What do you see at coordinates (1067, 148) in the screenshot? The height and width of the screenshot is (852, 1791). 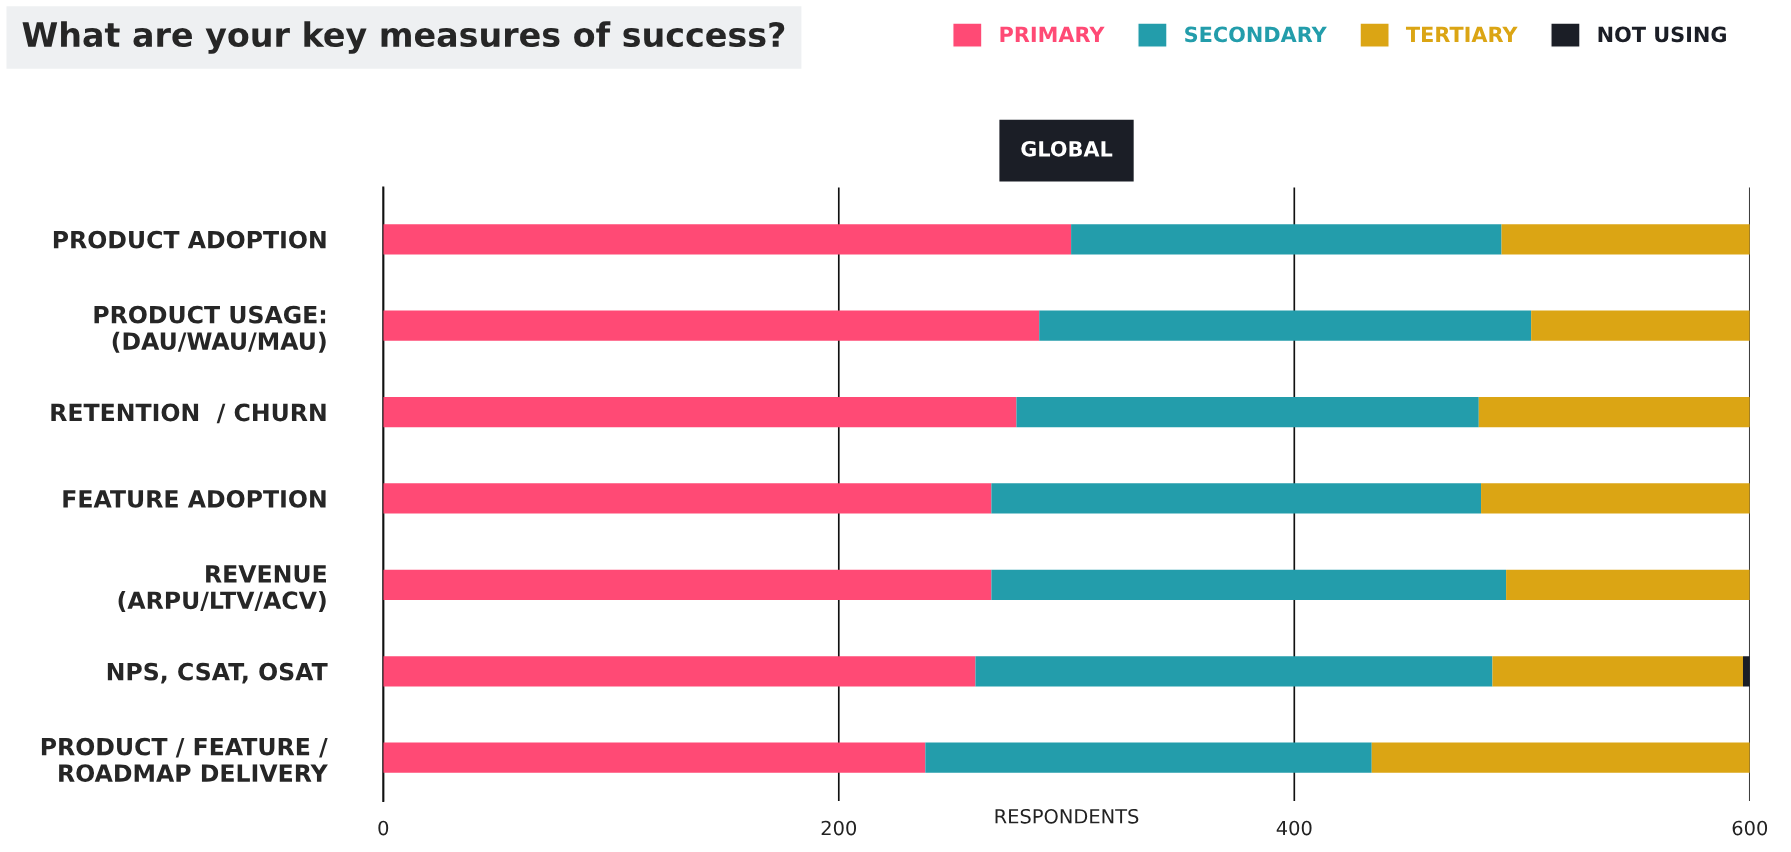 I see `chart-subtitle: GLOBAL` at bounding box center [1067, 148].